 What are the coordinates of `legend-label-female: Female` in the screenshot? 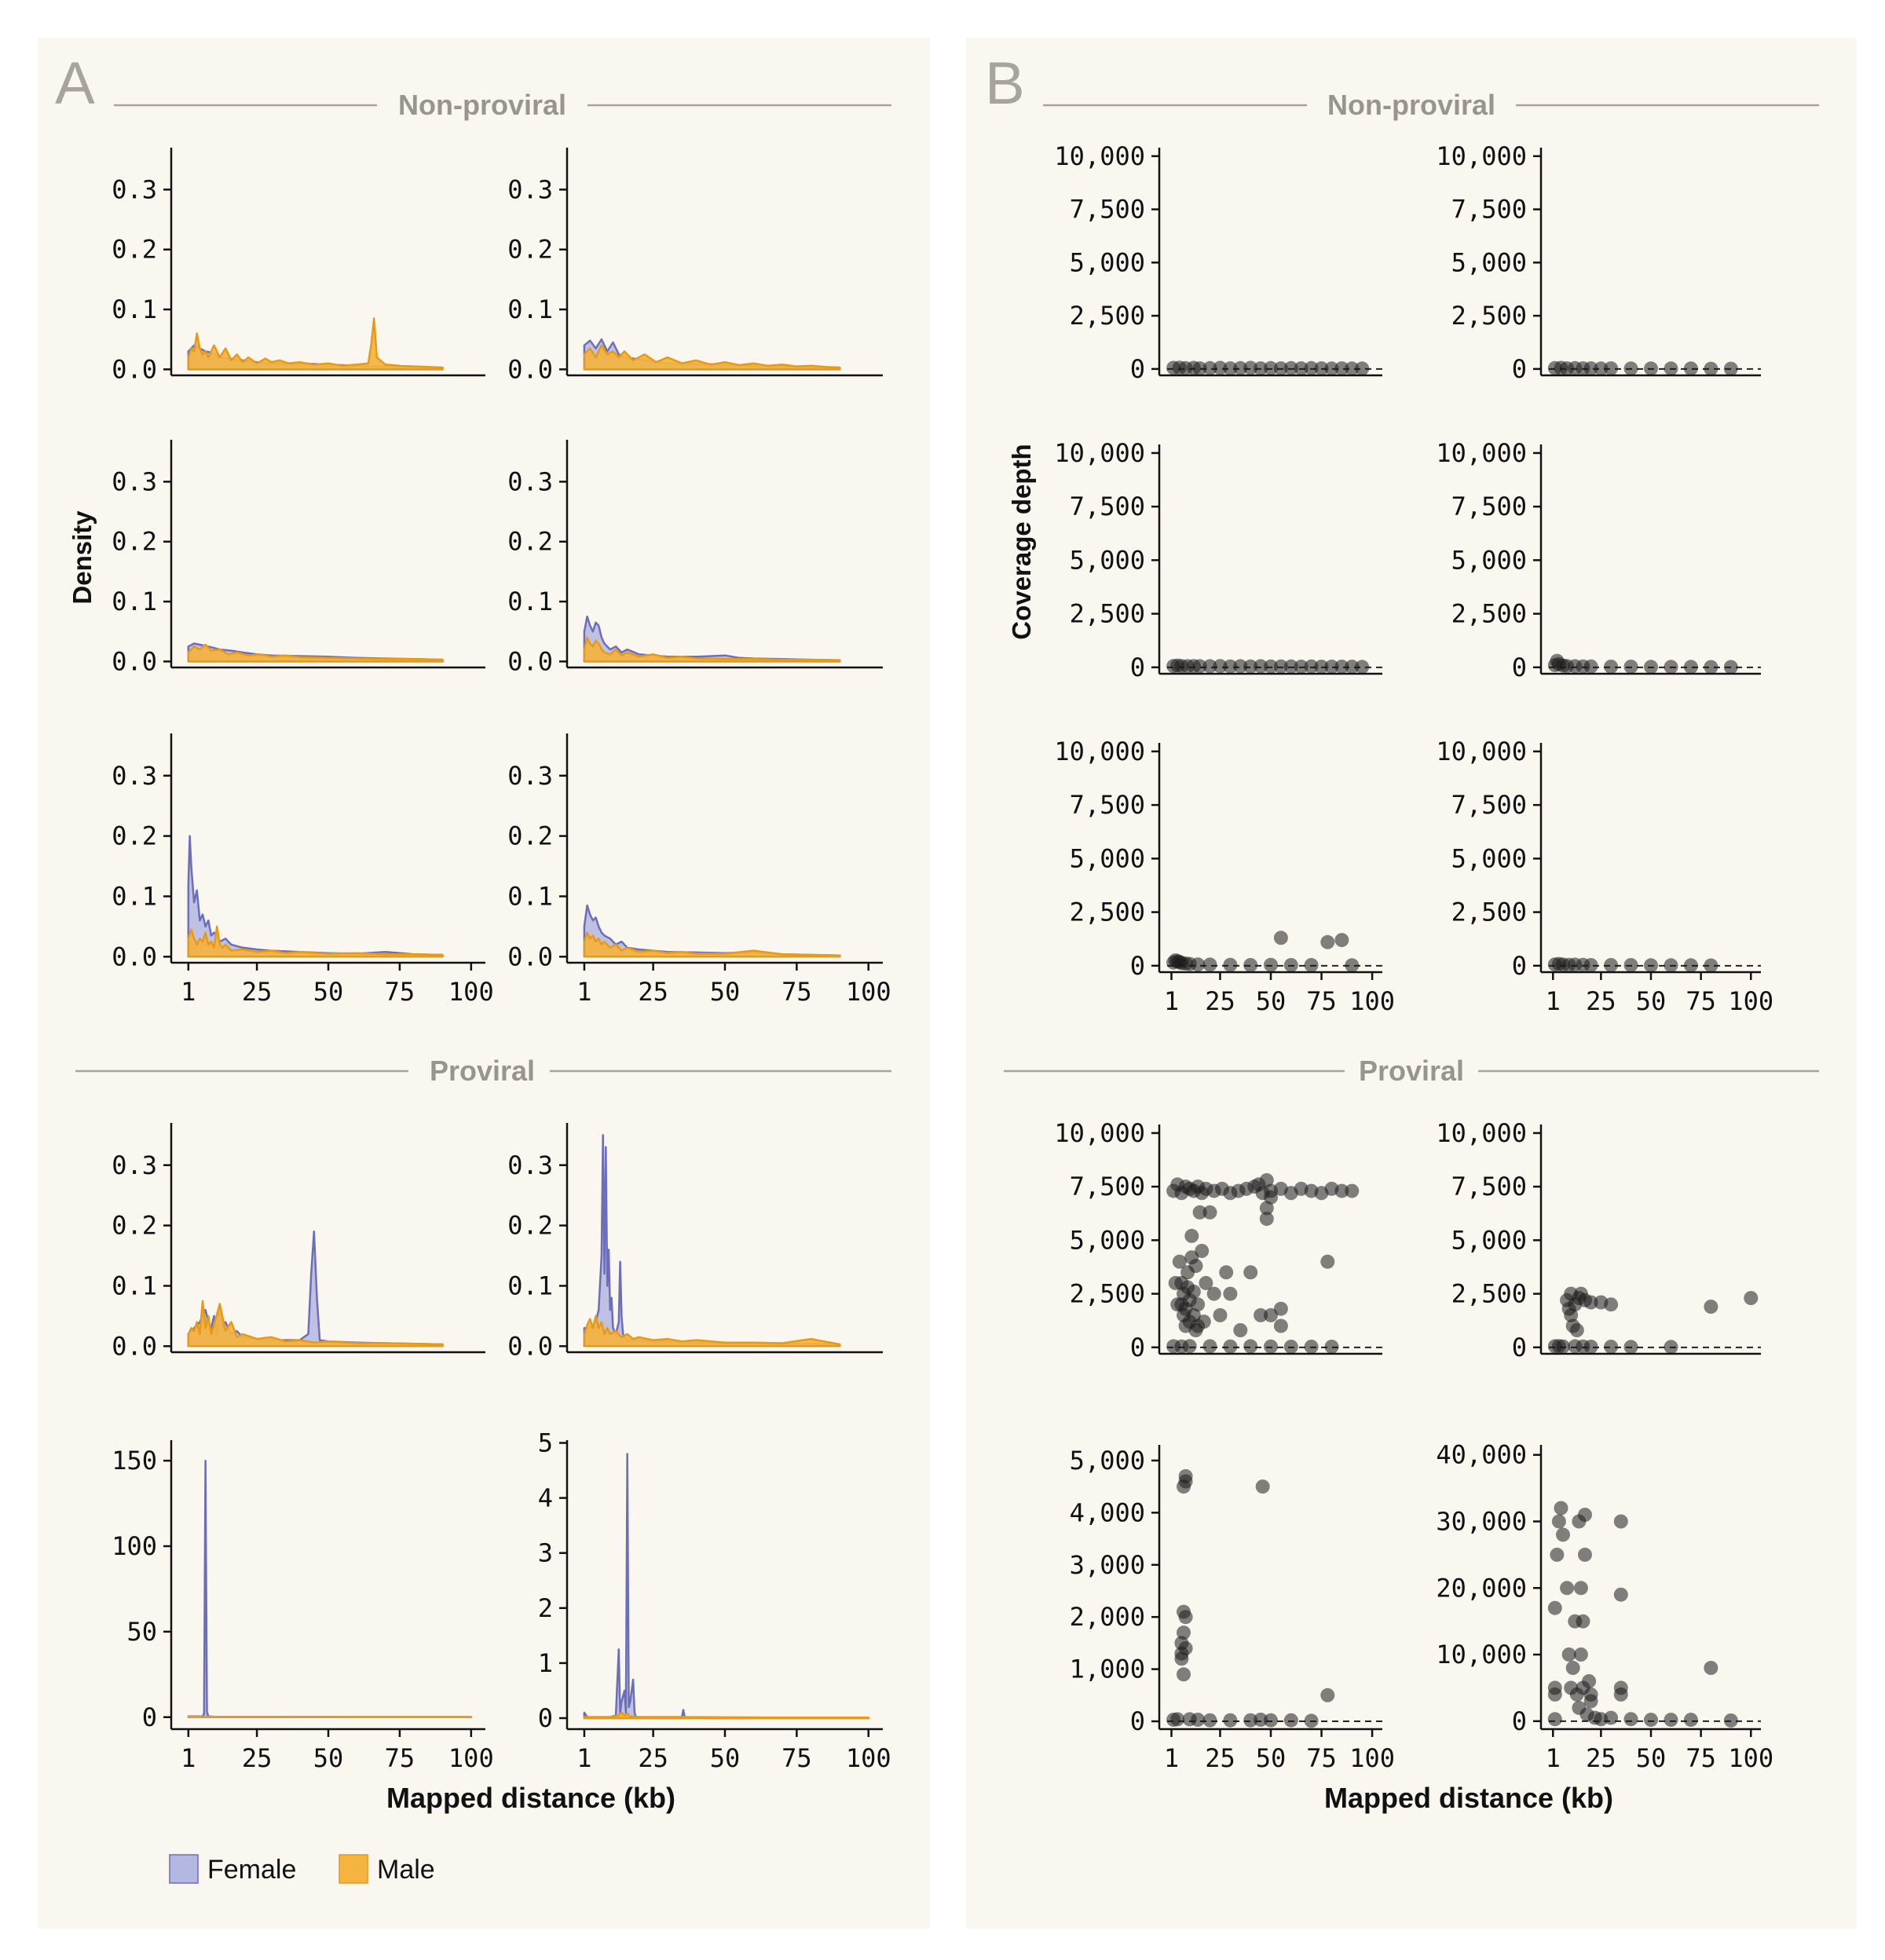 It's located at (251, 1870).